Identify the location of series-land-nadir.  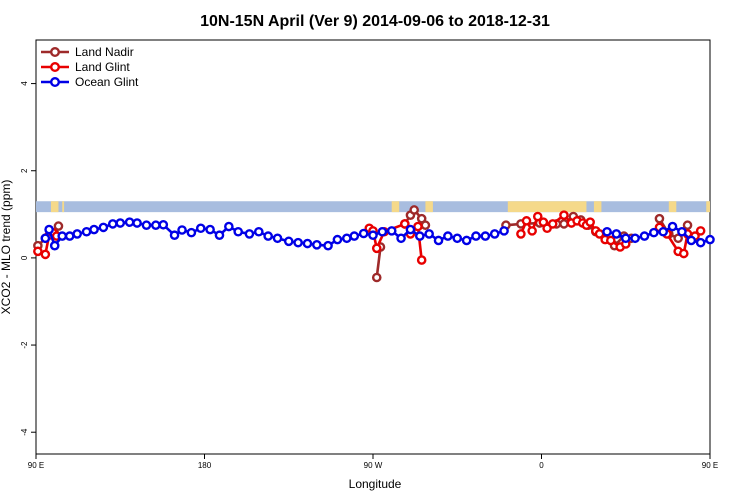
(363, 244).